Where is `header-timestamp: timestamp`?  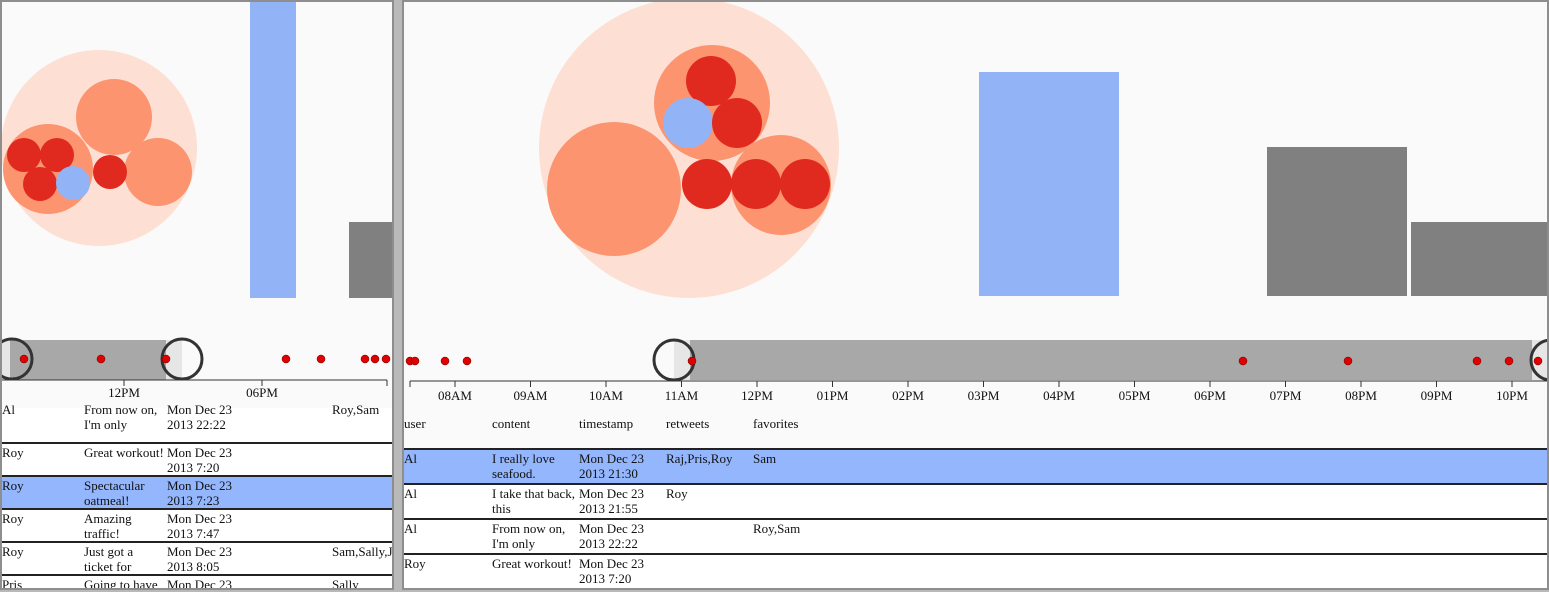 header-timestamp: timestamp is located at coordinates (606, 423).